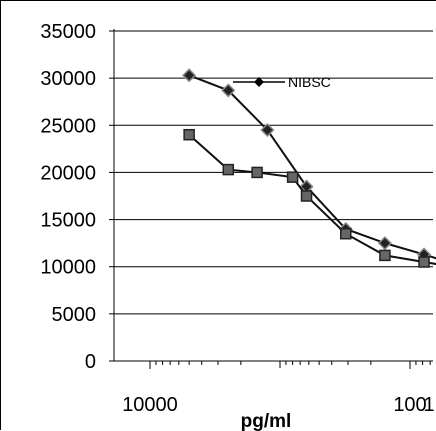 The image size is (436, 431). Describe the element at coordinates (68, 79) in the screenshot. I see `y-tick-label: 30000` at that location.